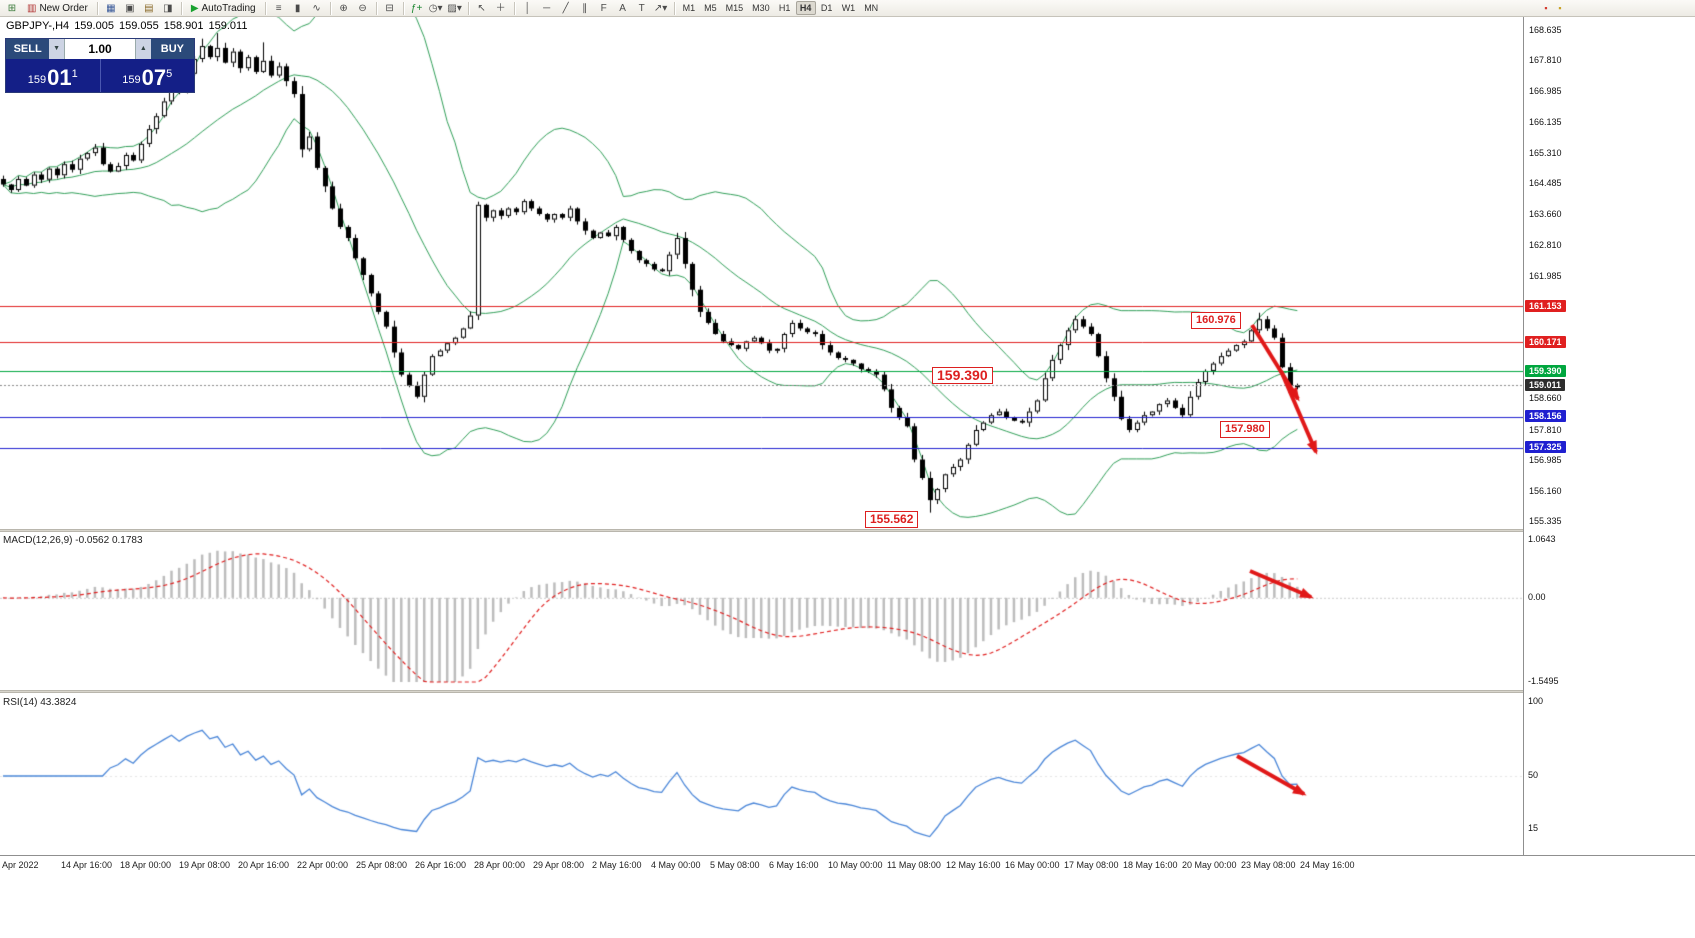 The image size is (1695, 938). I want to click on time-axis-label: 19 Apr 08:00, so click(205, 865).